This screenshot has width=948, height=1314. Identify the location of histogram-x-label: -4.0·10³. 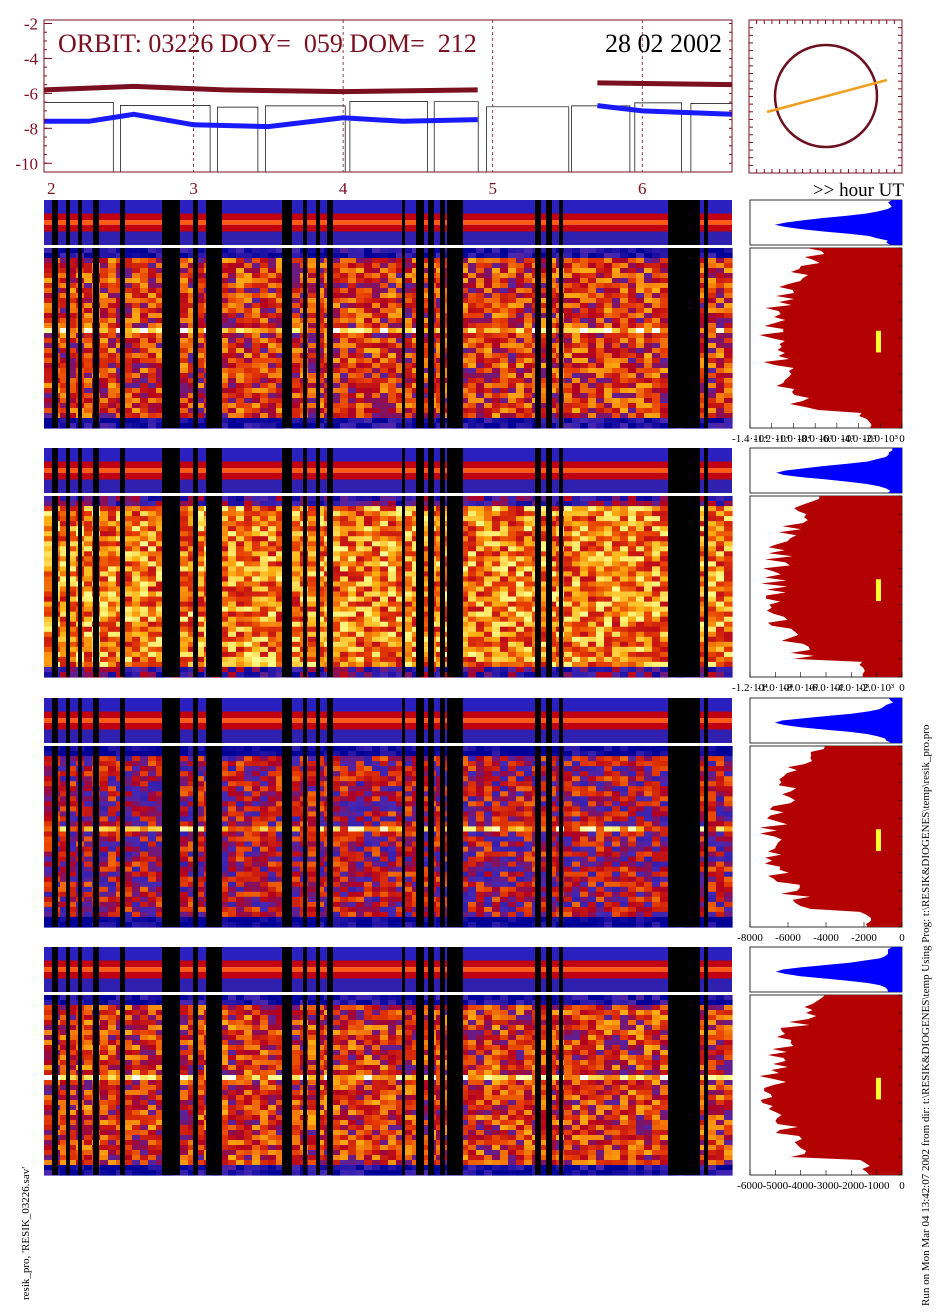
(859, 439).